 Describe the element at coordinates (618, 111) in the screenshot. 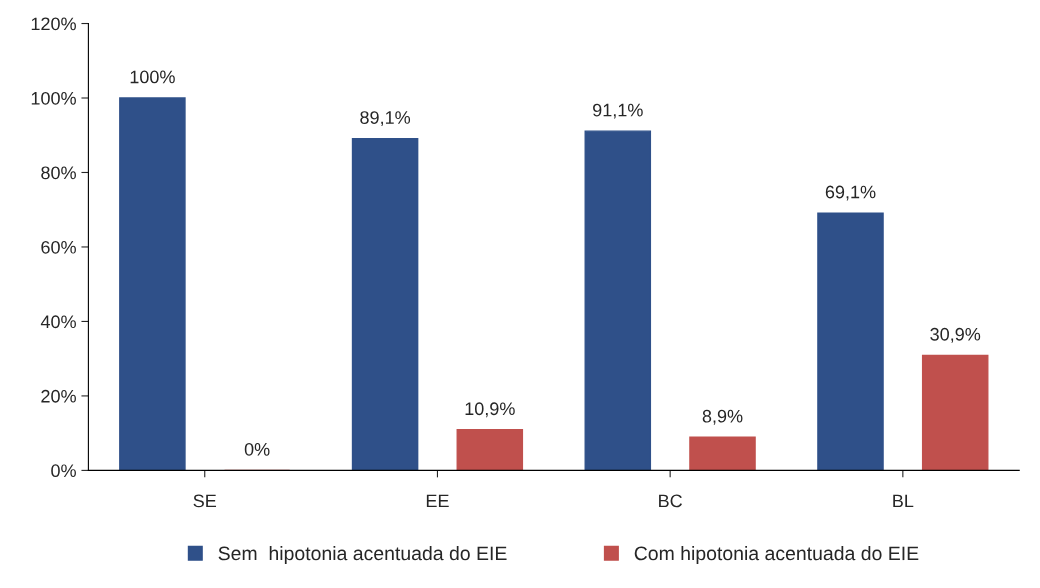

I see `data-label: 91,1%` at that location.